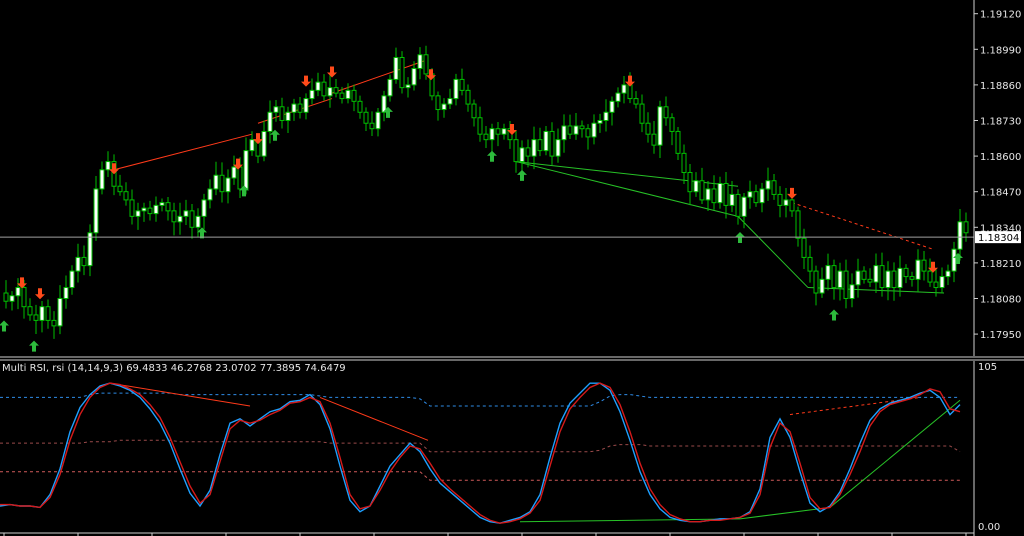  What do you see at coordinates (1000, 86) in the screenshot?
I see `price-tick-label: 1.18860` at bounding box center [1000, 86].